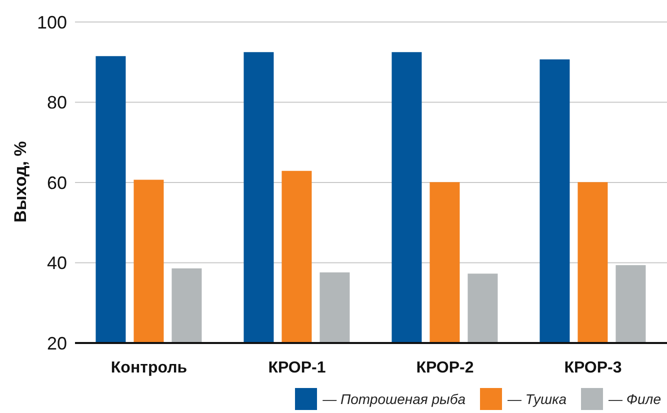 The image size is (667, 413). What do you see at coordinates (56, 102) in the screenshot?
I see `y-tick-label: 80` at bounding box center [56, 102].